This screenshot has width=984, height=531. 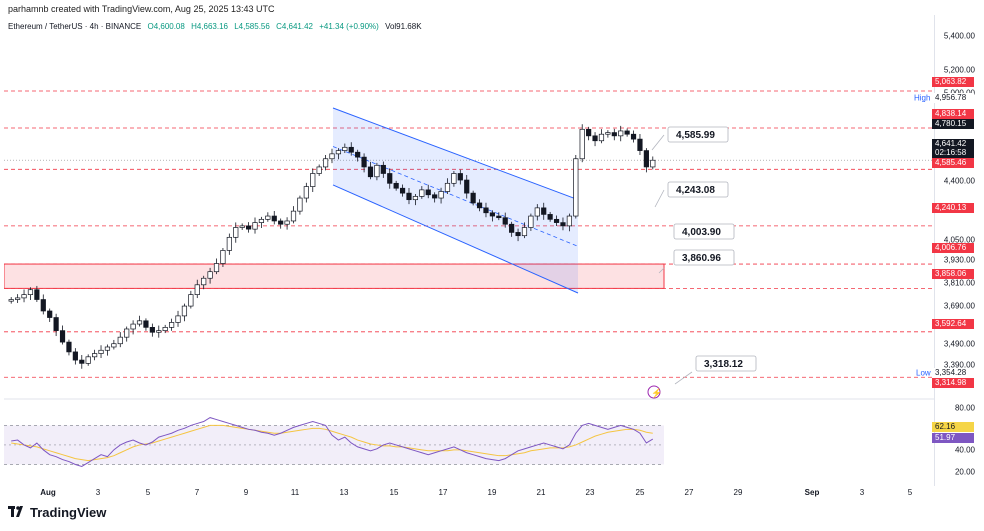 What do you see at coordinates (197, 492) in the screenshot?
I see `time-label: 7` at bounding box center [197, 492].